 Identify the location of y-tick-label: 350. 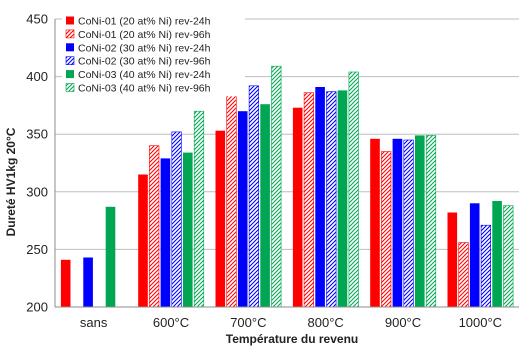
(37, 134).